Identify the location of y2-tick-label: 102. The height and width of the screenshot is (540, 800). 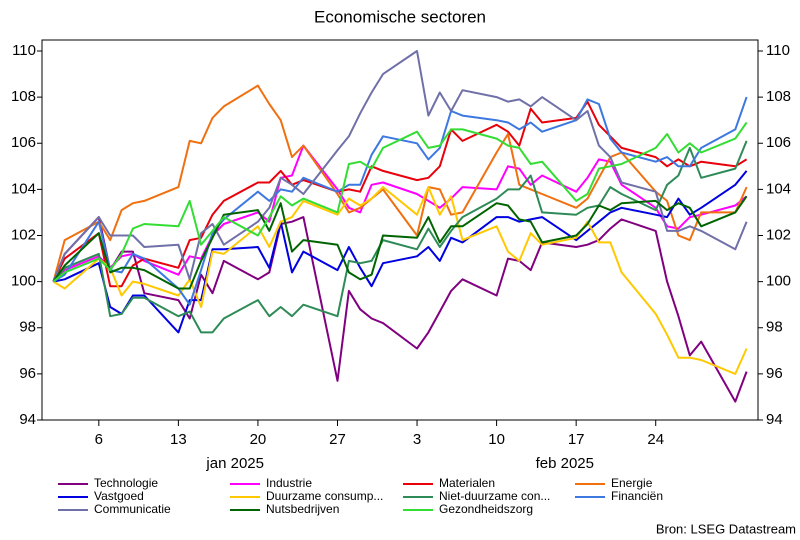
(778, 234).